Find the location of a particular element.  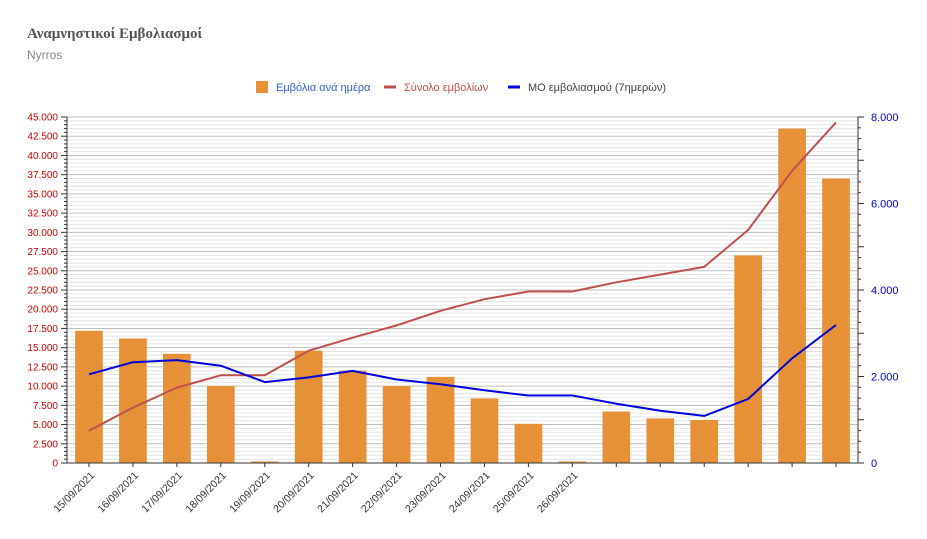

legend-swatch is located at coordinates (262, 87).